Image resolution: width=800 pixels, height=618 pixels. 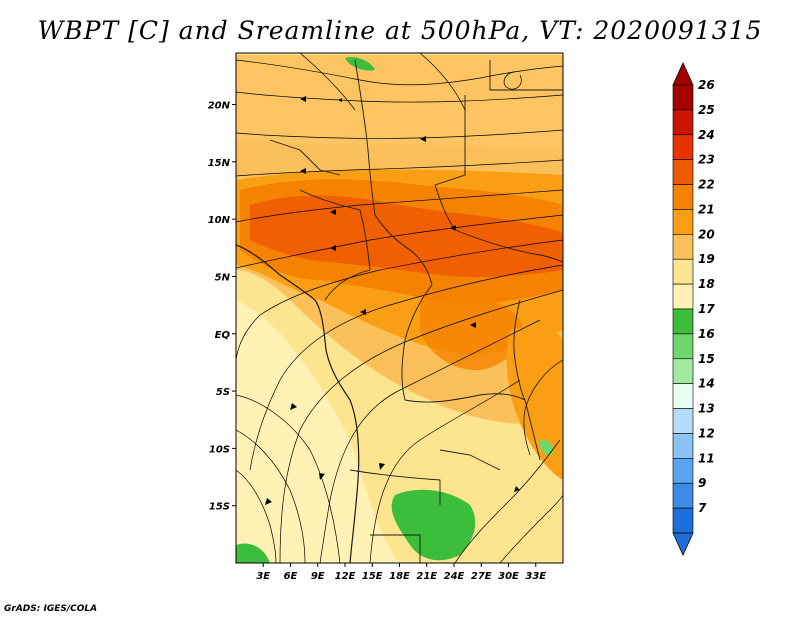 What do you see at coordinates (345, 576) in the screenshot?
I see `lon-tick-label: 12E` at bounding box center [345, 576].